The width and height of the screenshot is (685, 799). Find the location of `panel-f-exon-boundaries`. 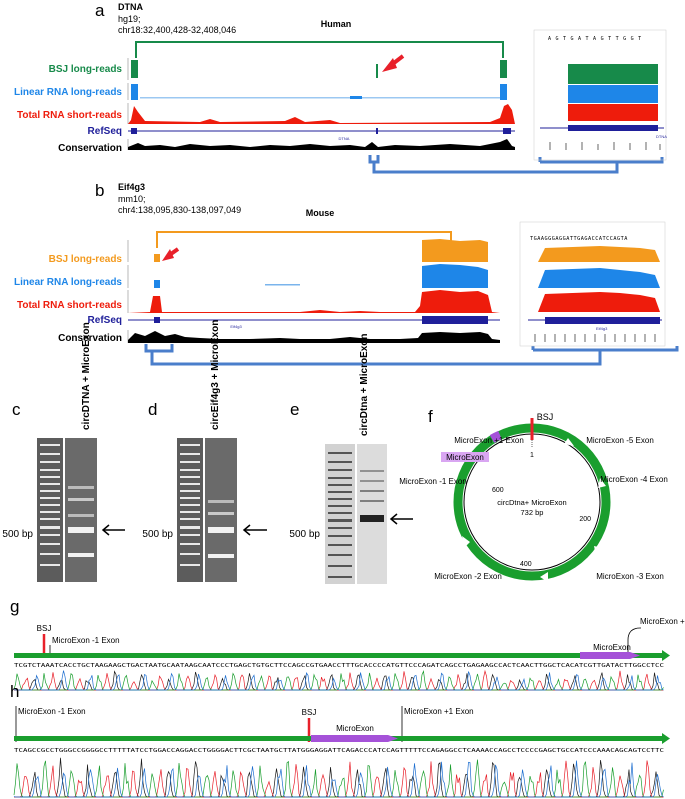

panel-f-exon-boundaries is located at coordinates (534, 510).